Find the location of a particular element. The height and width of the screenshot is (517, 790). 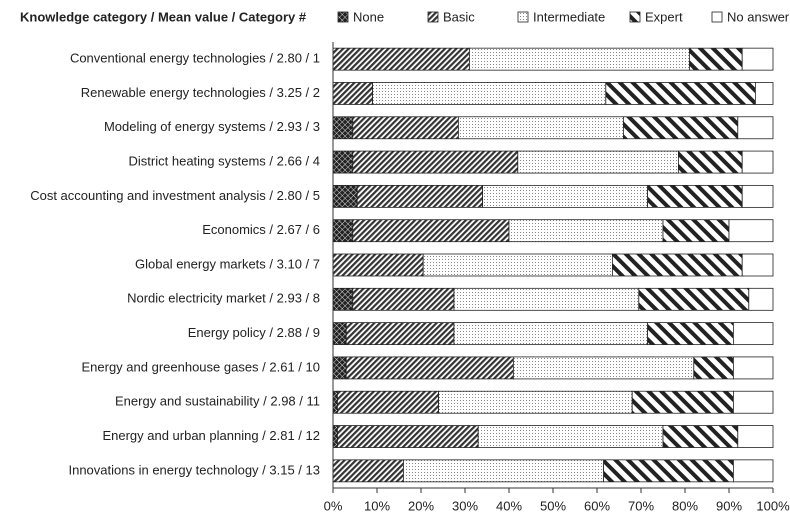

legend-label: Expert is located at coordinates (664, 16).